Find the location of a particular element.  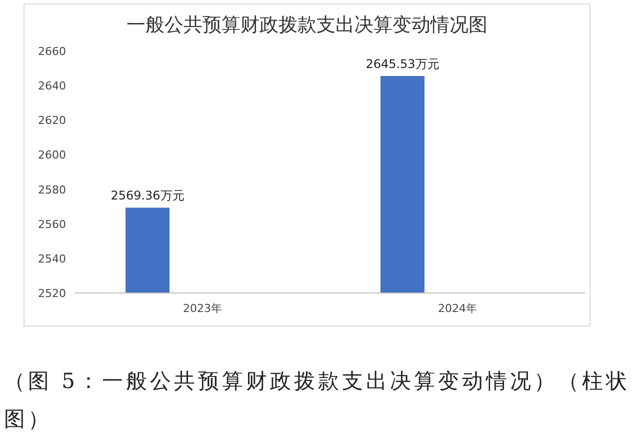

y-tick-label: 2540 is located at coordinates (52, 259).